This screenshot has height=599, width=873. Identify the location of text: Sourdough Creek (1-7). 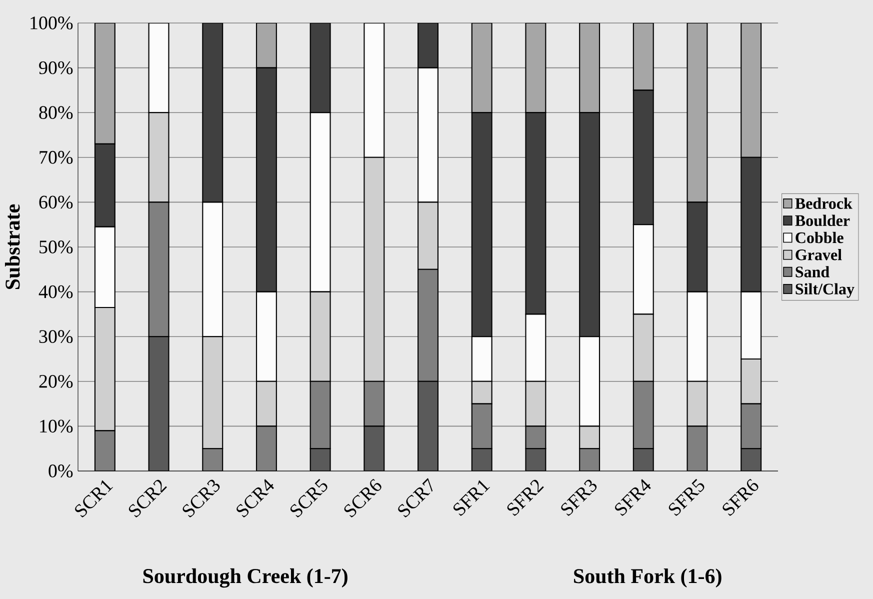
(245, 578).